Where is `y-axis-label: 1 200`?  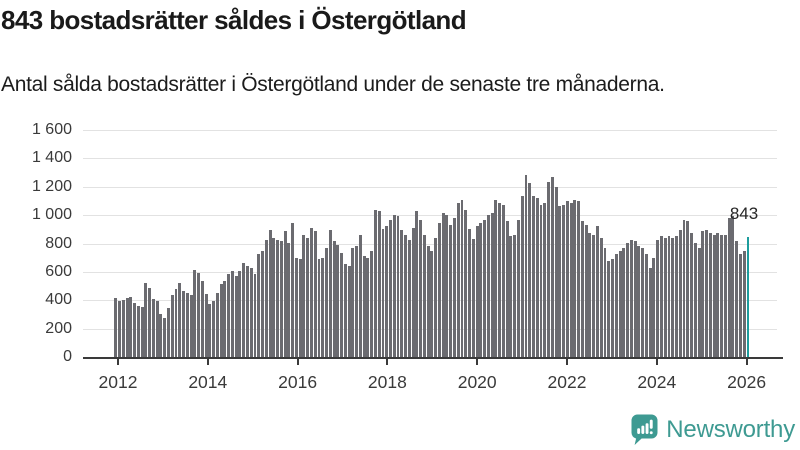 y-axis-label: 1 200 is located at coordinates (51, 186).